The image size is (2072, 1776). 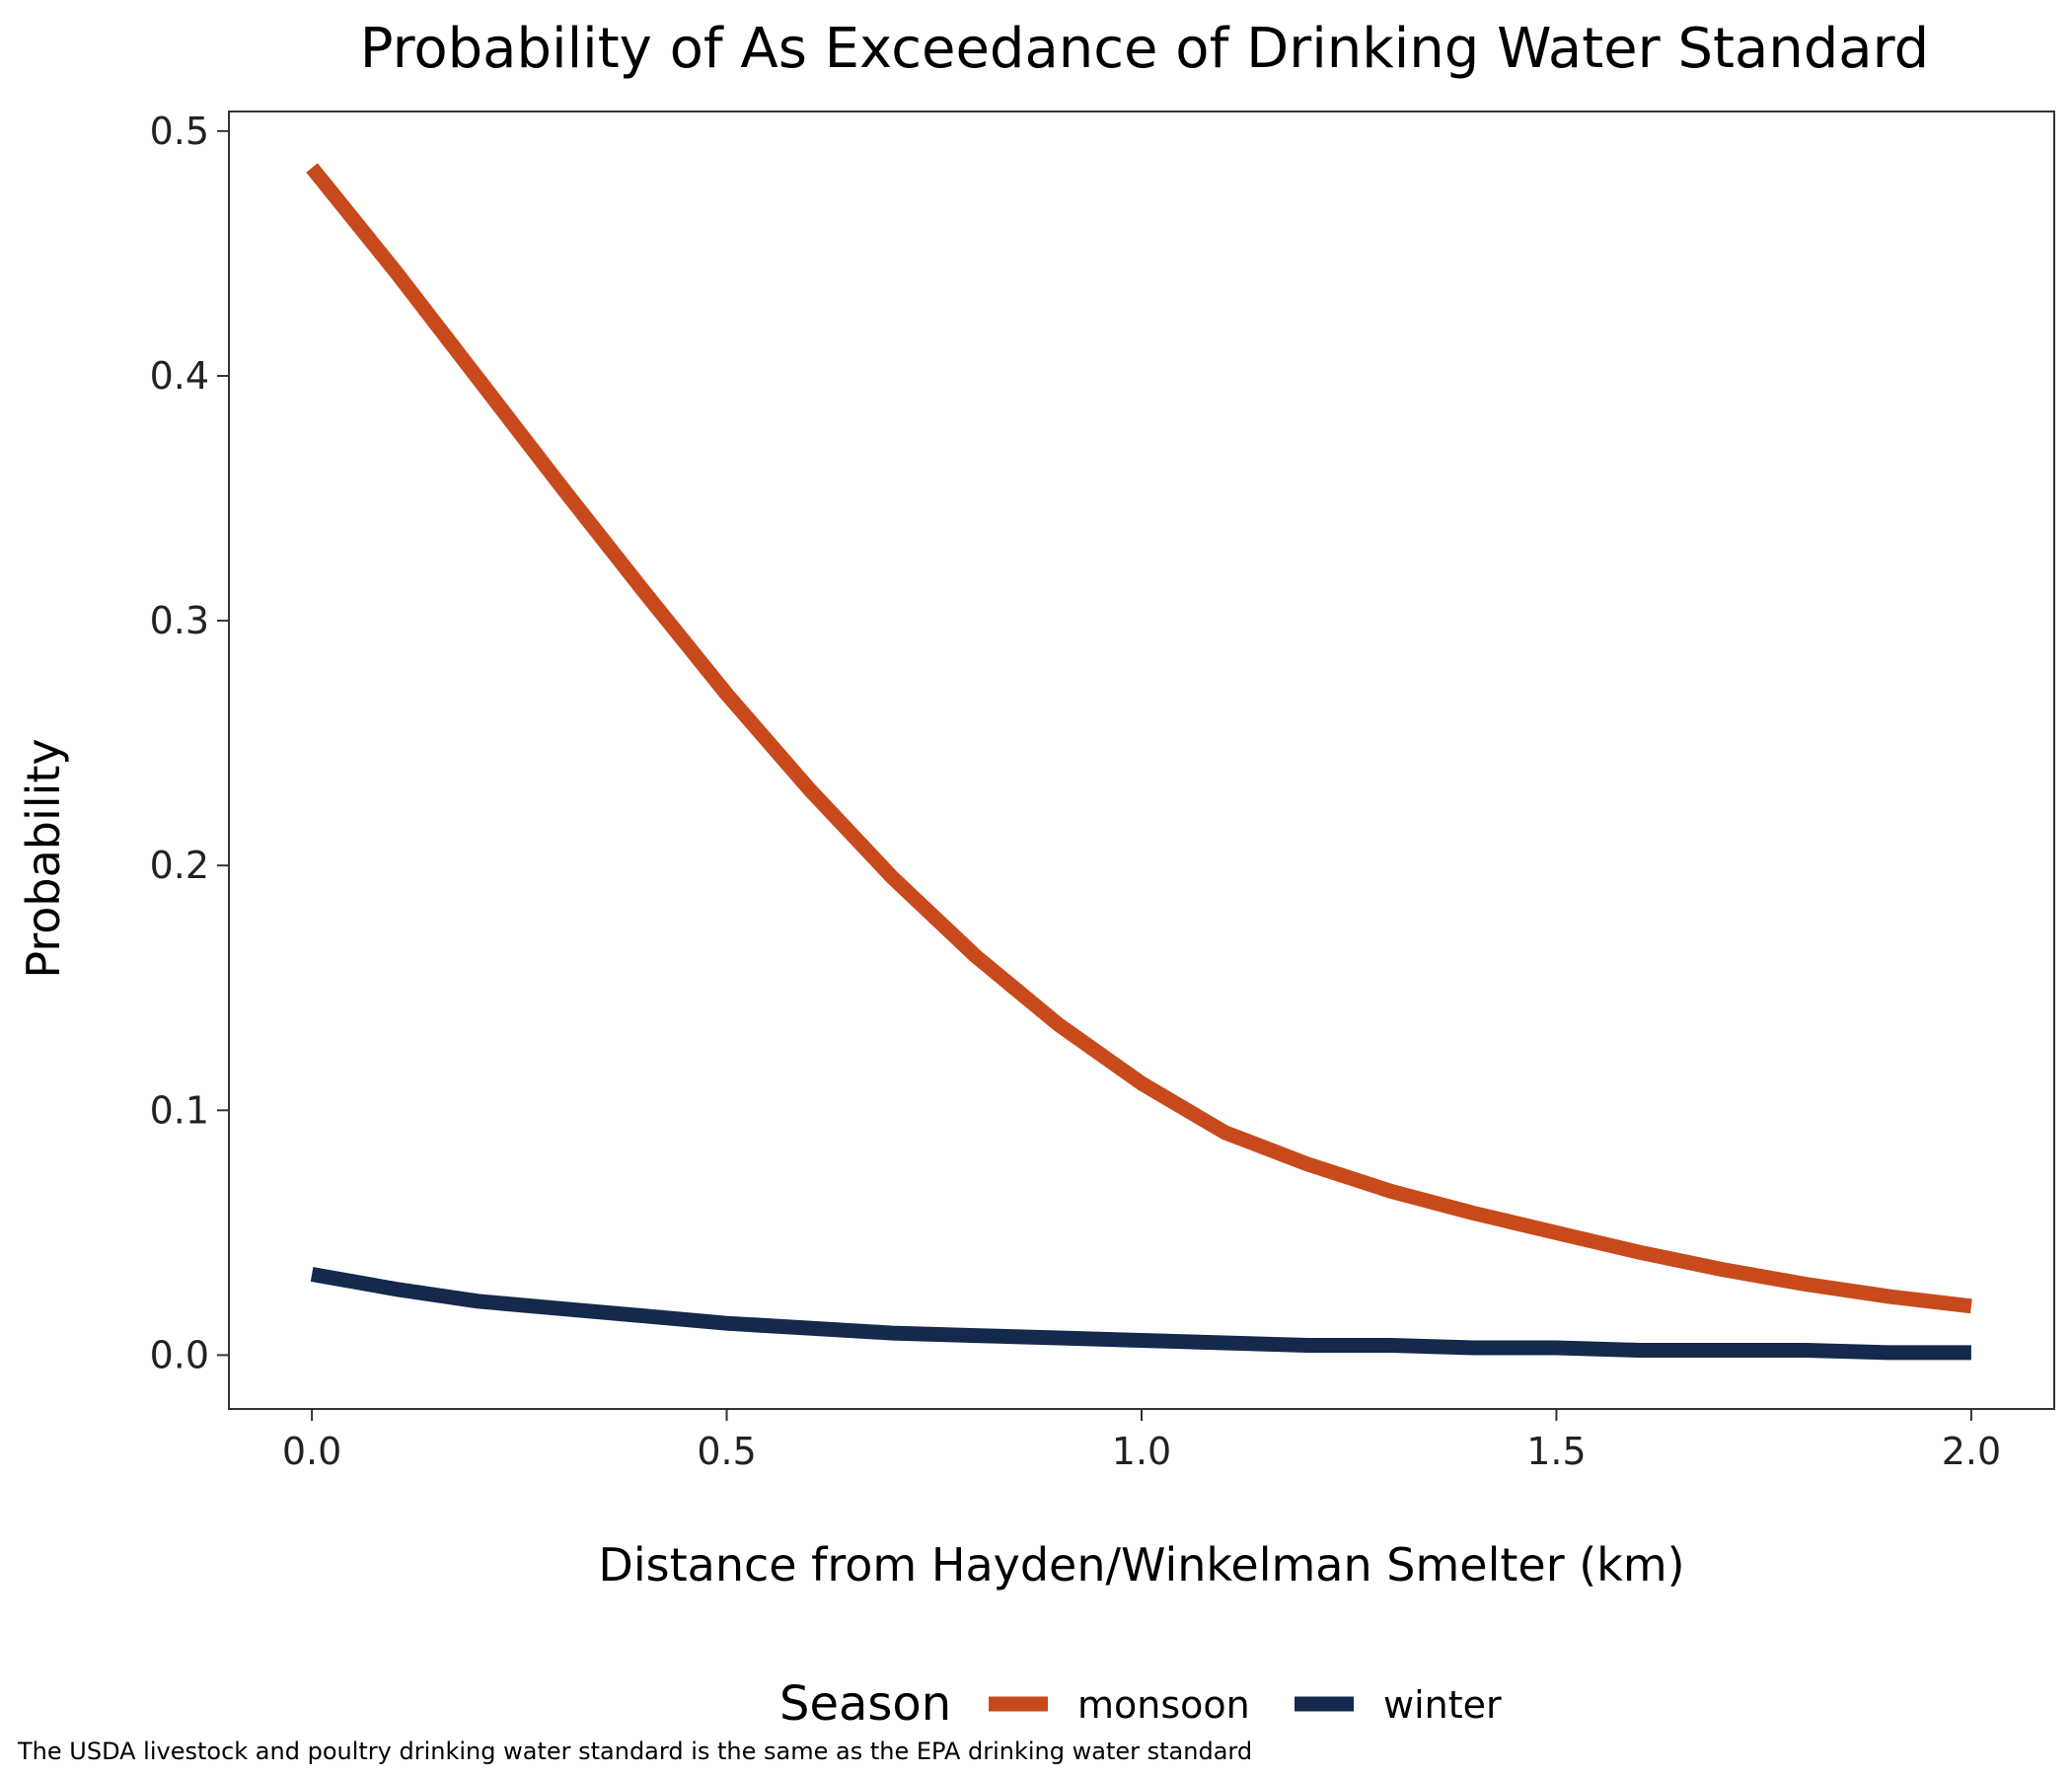 I want to click on x-tick-label: 2.0, so click(x=1972, y=1452).